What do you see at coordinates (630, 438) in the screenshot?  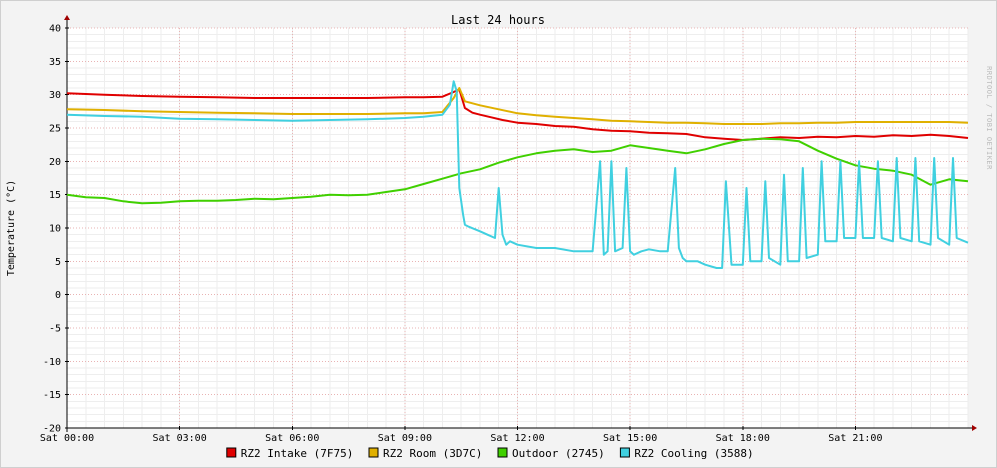 I see `x-tick-label: Sat 15:00` at bounding box center [630, 438].